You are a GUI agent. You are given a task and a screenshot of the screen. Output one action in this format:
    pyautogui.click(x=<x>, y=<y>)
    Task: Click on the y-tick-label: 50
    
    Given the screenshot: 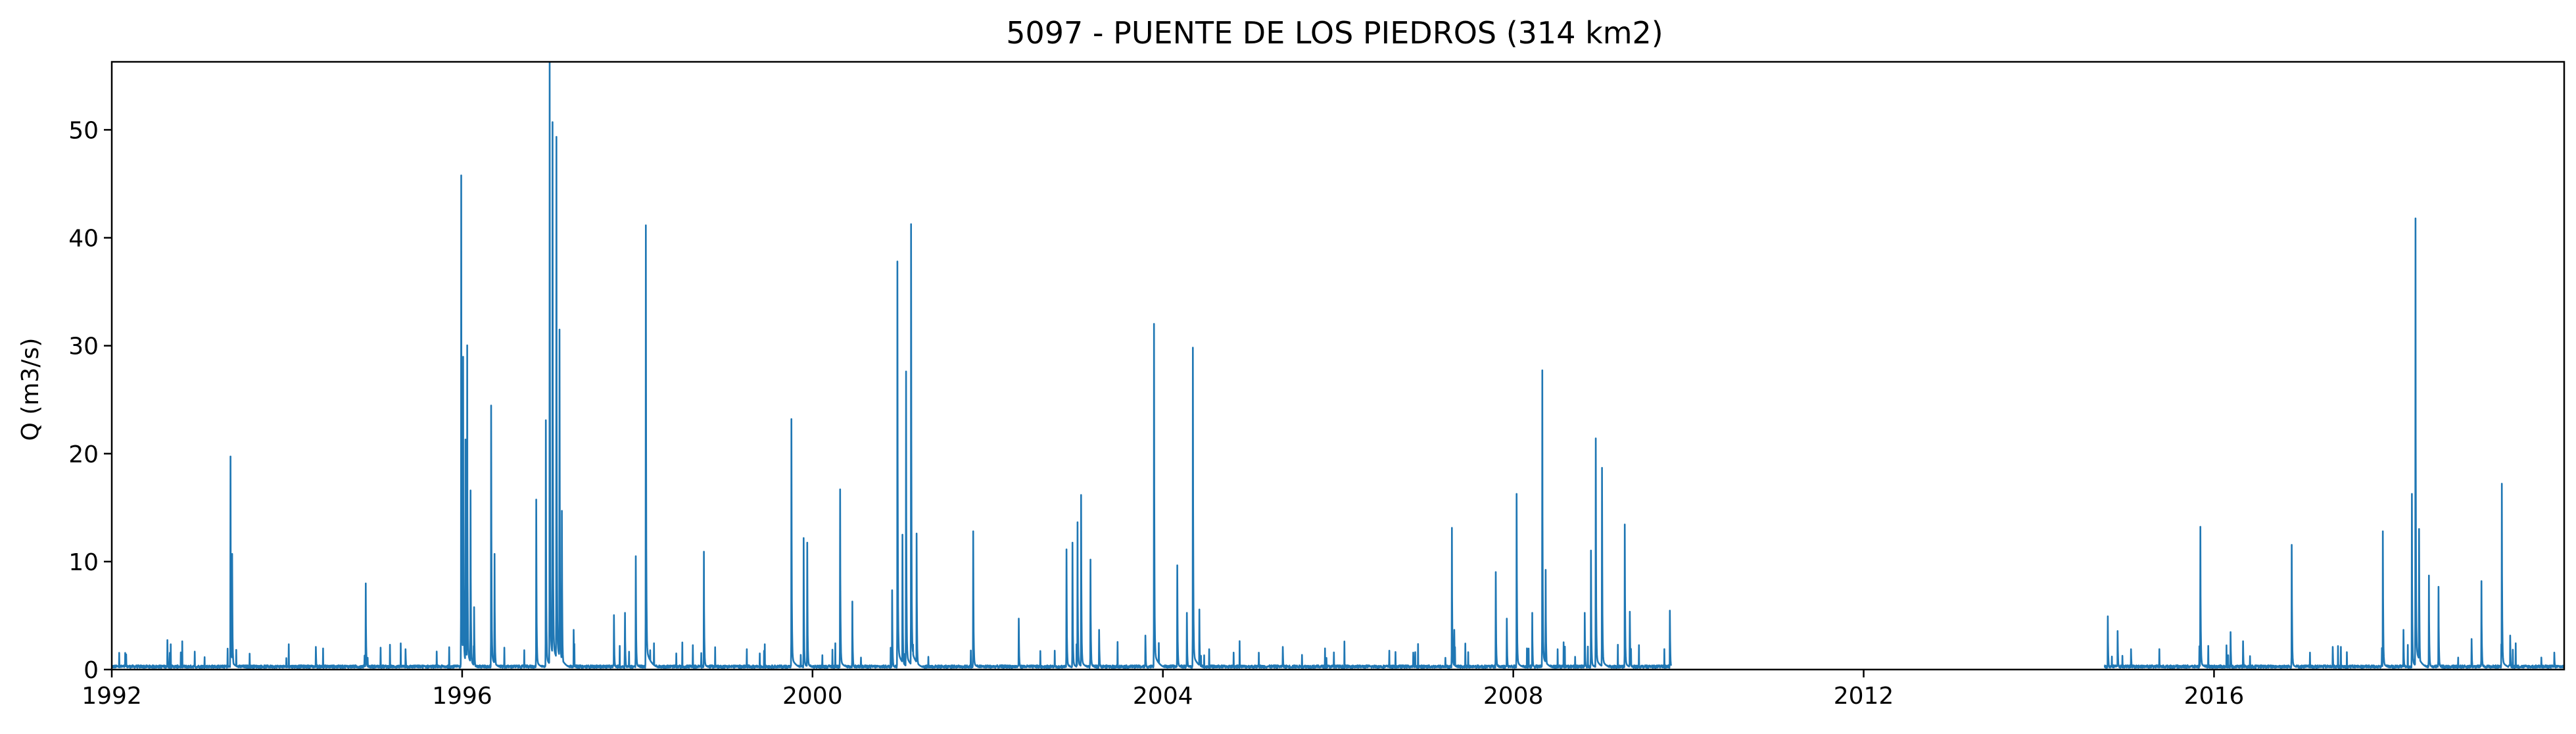 What is the action you would take?
    pyautogui.click(x=84, y=131)
    